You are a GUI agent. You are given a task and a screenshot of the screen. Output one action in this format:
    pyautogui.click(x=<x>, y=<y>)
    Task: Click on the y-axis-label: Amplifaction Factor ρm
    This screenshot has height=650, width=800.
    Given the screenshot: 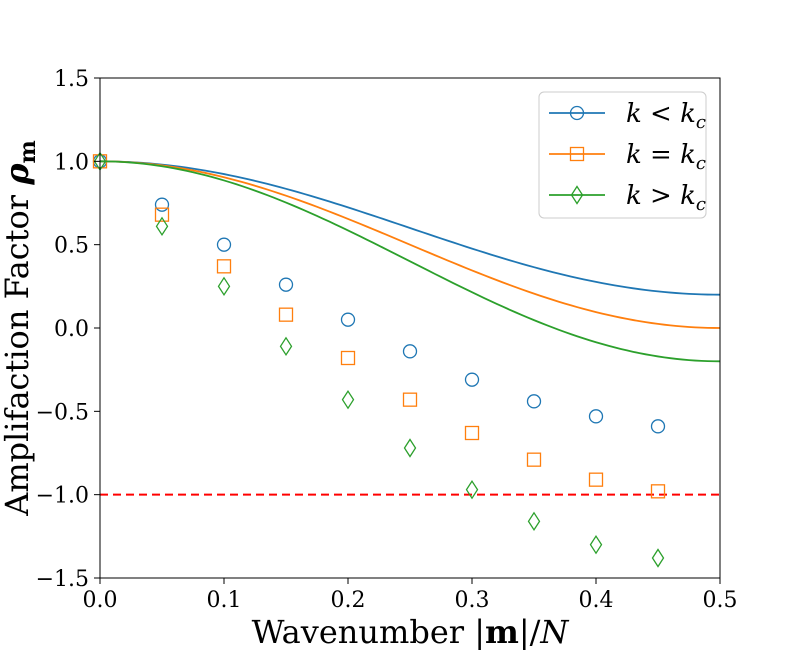 What is the action you would take?
    pyautogui.click(x=20, y=328)
    